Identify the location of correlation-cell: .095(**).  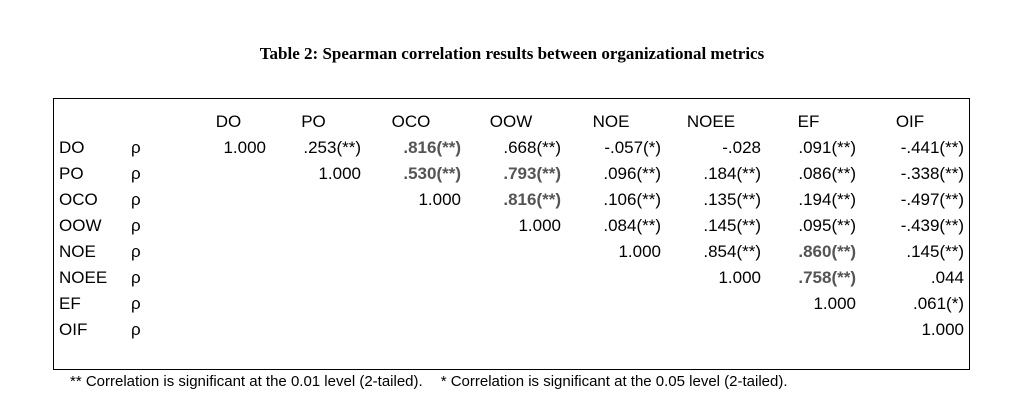
(827, 225).